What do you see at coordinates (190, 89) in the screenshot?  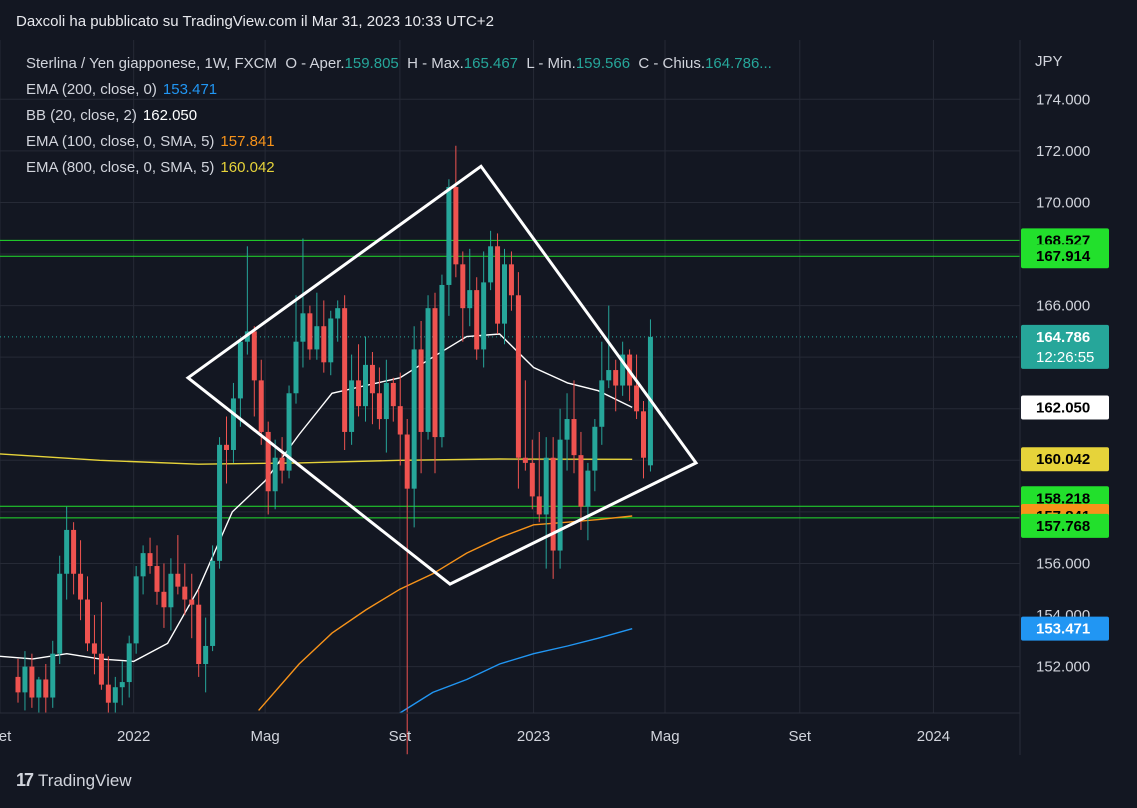 I see `legend-ema200-value: 153.471` at bounding box center [190, 89].